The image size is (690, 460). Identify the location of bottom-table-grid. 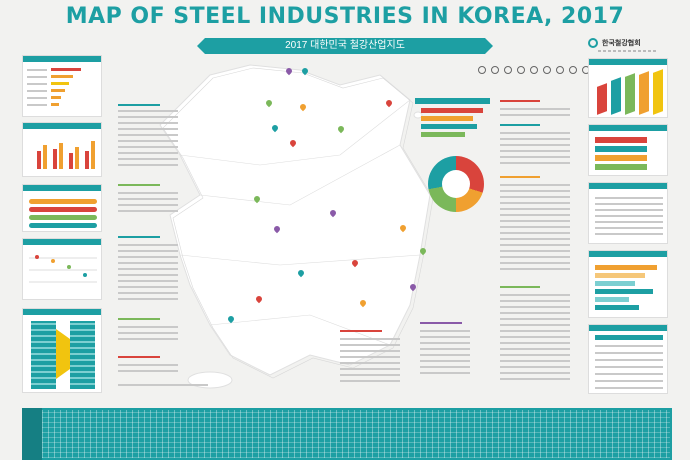
(356, 434).